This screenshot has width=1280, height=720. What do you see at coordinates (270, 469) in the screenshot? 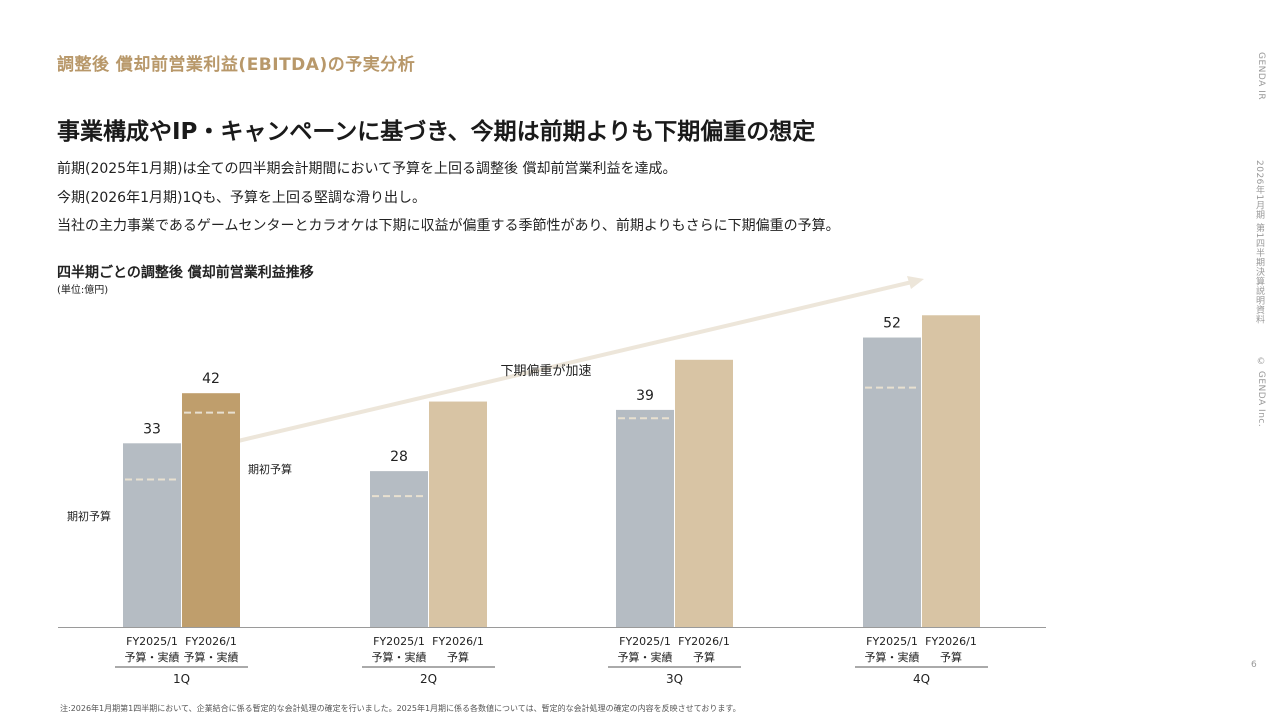
I see `budget-label-fy2026: 期初予算` at bounding box center [270, 469].